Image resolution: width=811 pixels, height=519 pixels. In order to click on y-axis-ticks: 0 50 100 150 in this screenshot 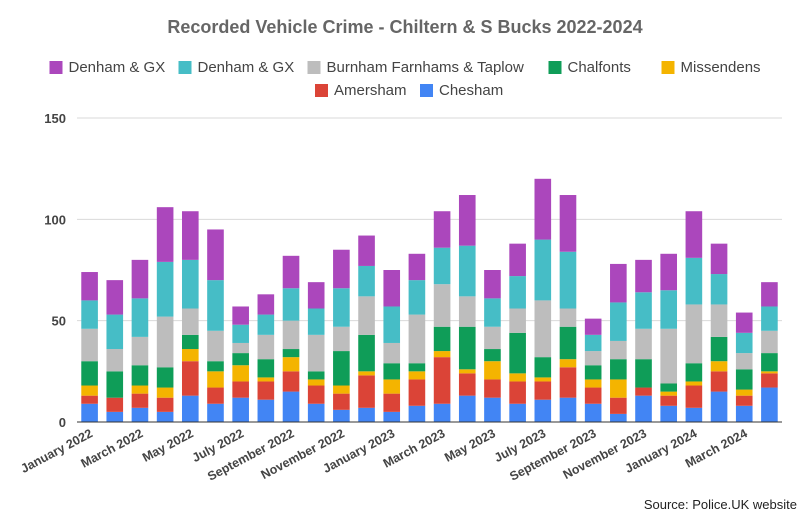, I will do `click(55, 270)`.